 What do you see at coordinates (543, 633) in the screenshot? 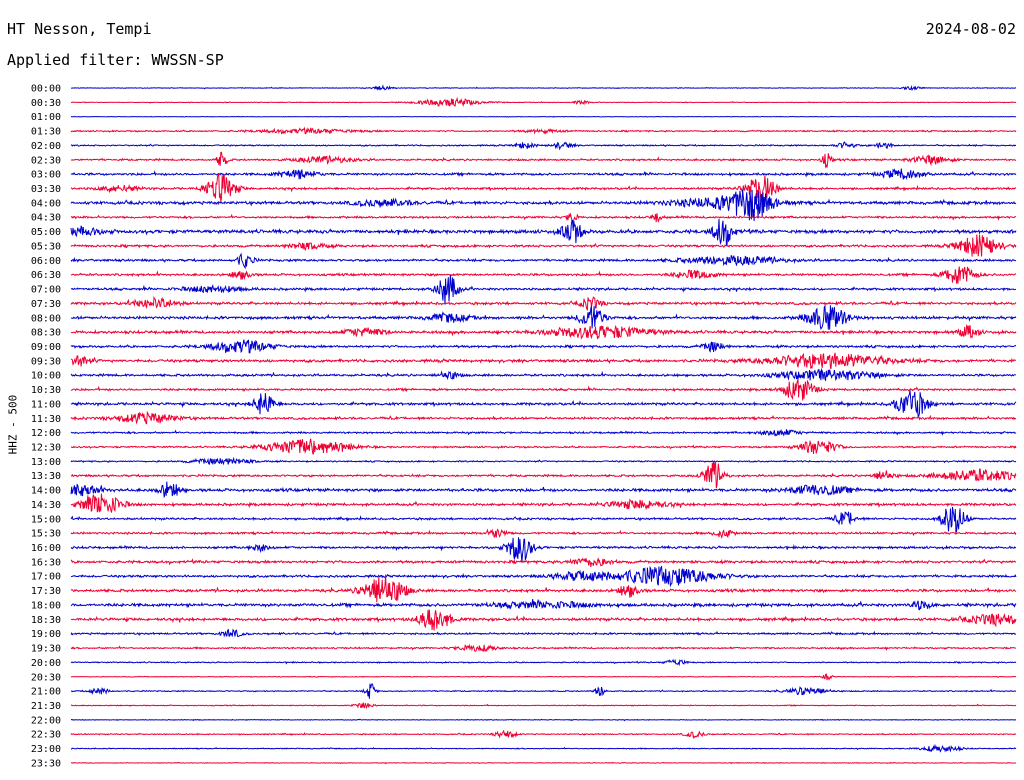
I see `trace-1900` at bounding box center [543, 633].